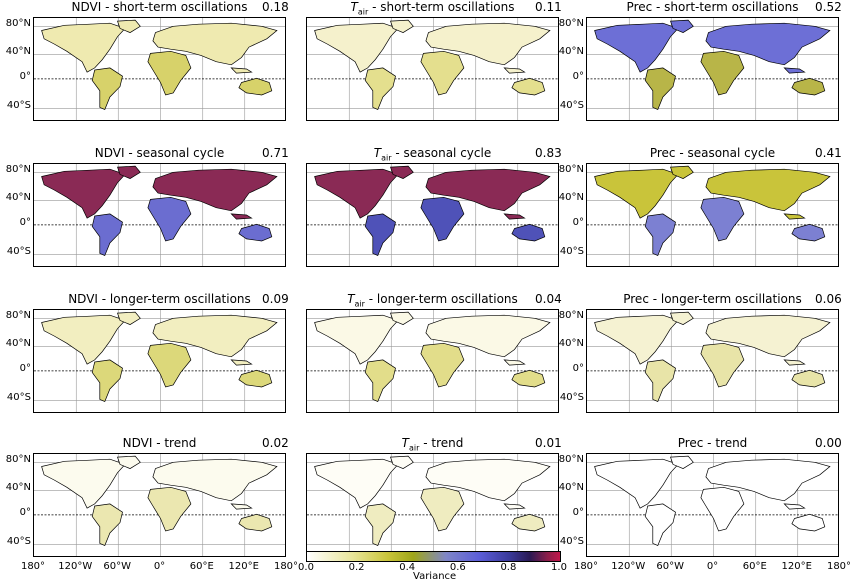 This screenshot has width=850, height=583. What do you see at coordinates (75, 566) in the screenshot?
I see `longitude-label: 120°W` at bounding box center [75, 566].